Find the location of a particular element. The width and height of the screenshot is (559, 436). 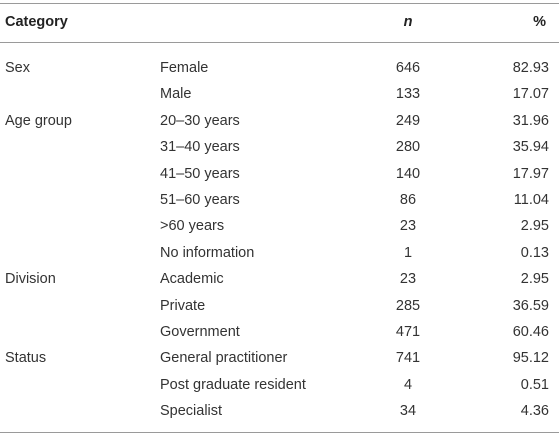

count: 140 is located at coordinates (408, 173).